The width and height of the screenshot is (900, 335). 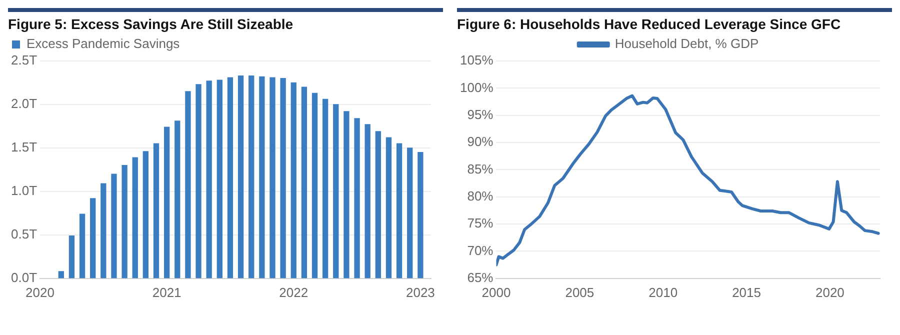 What do you see at coordinates (24, 277) in the screenshot?
I see `y-tick-label: 0.0T` at bounding box center [24, 277].